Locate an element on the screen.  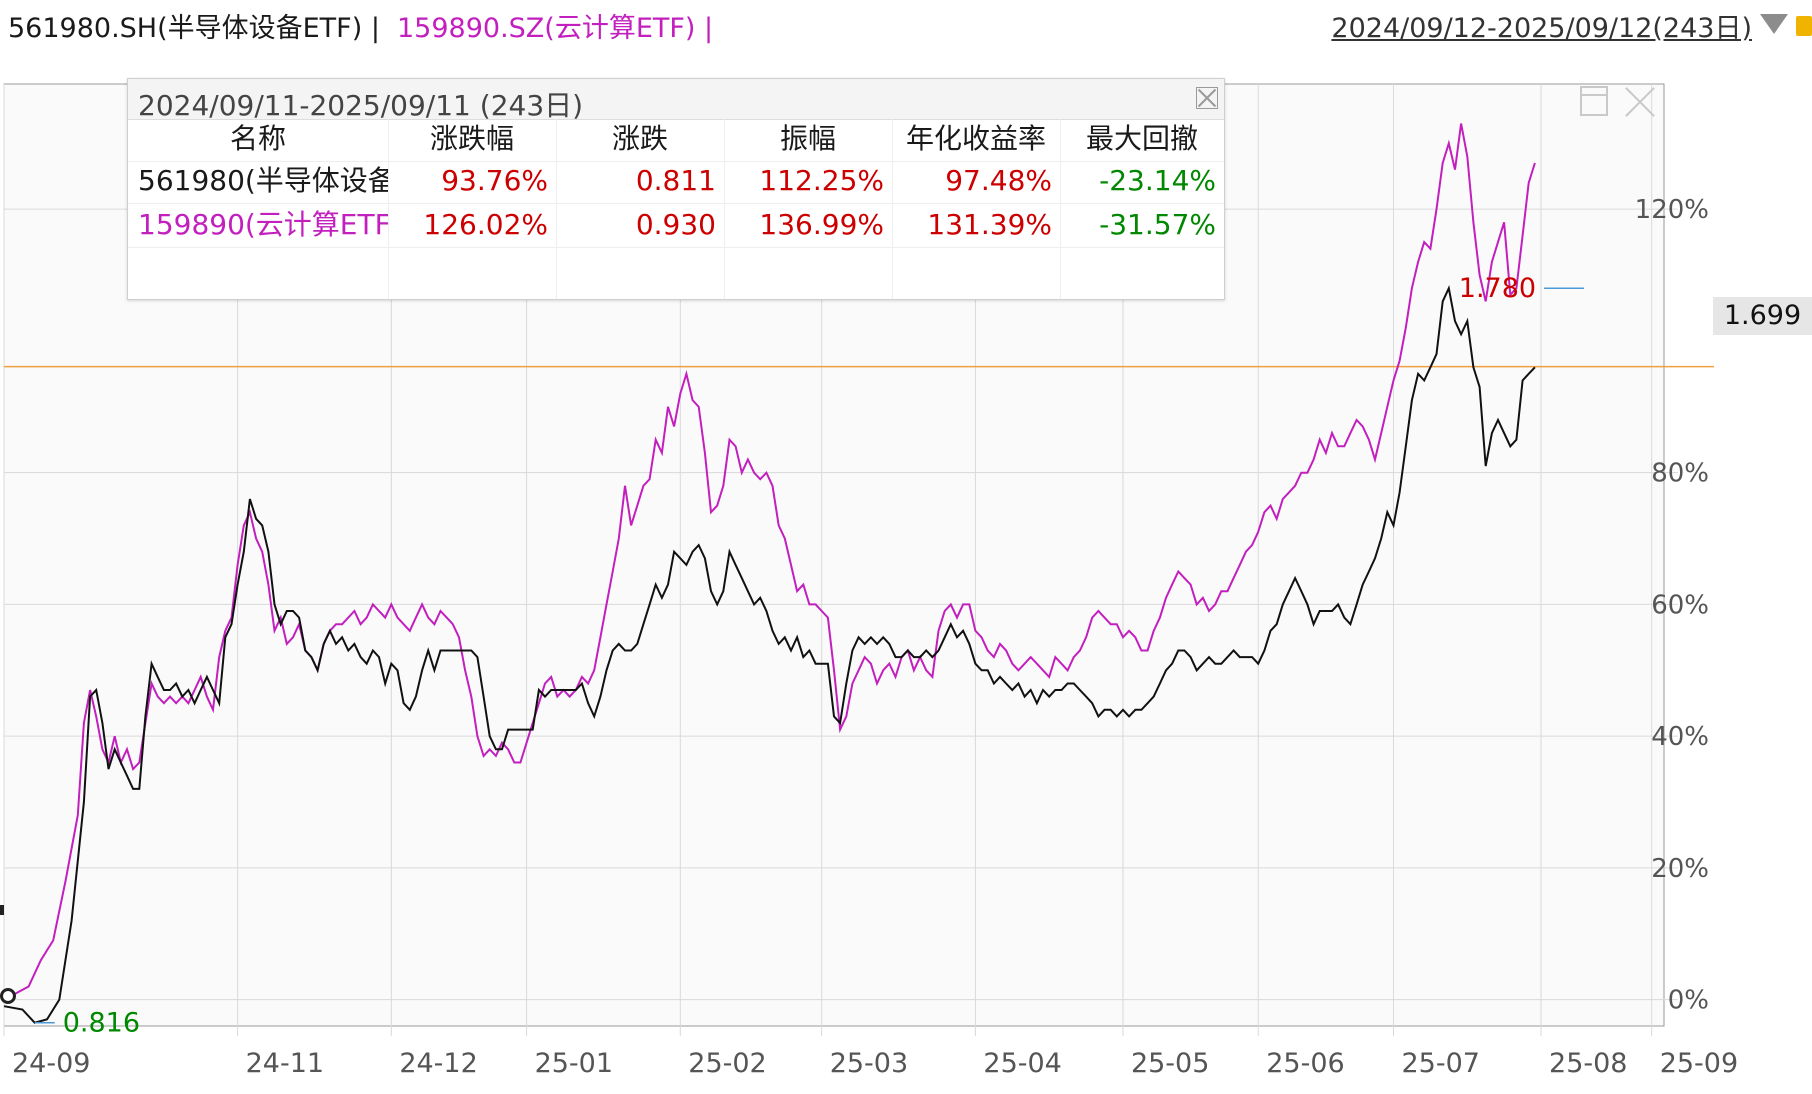
x-tick-label: 25-02 is located at coordinates (727, 1063).